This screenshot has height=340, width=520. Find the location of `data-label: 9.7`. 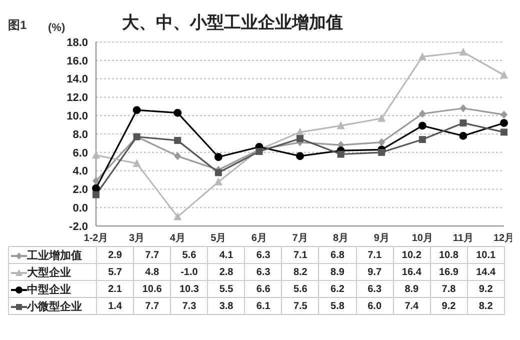

data-label: 9.7 is located at coordinates (375, 272).